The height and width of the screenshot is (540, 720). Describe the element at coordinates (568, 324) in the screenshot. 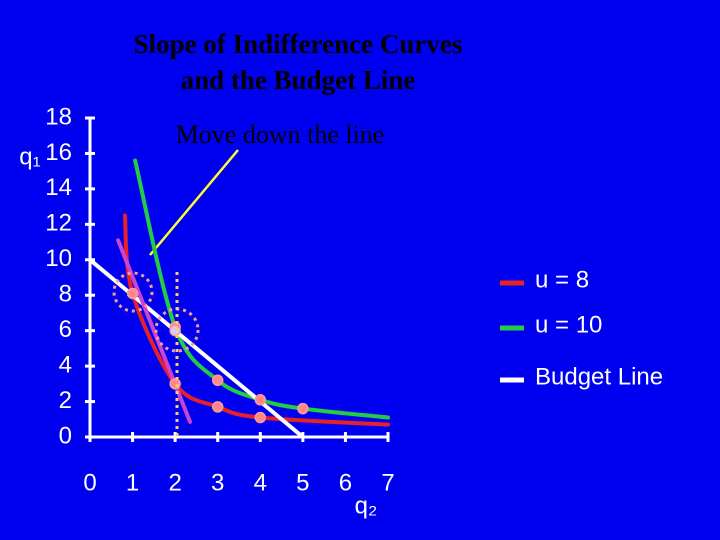

I see `legend-label: u = 10` at that location.